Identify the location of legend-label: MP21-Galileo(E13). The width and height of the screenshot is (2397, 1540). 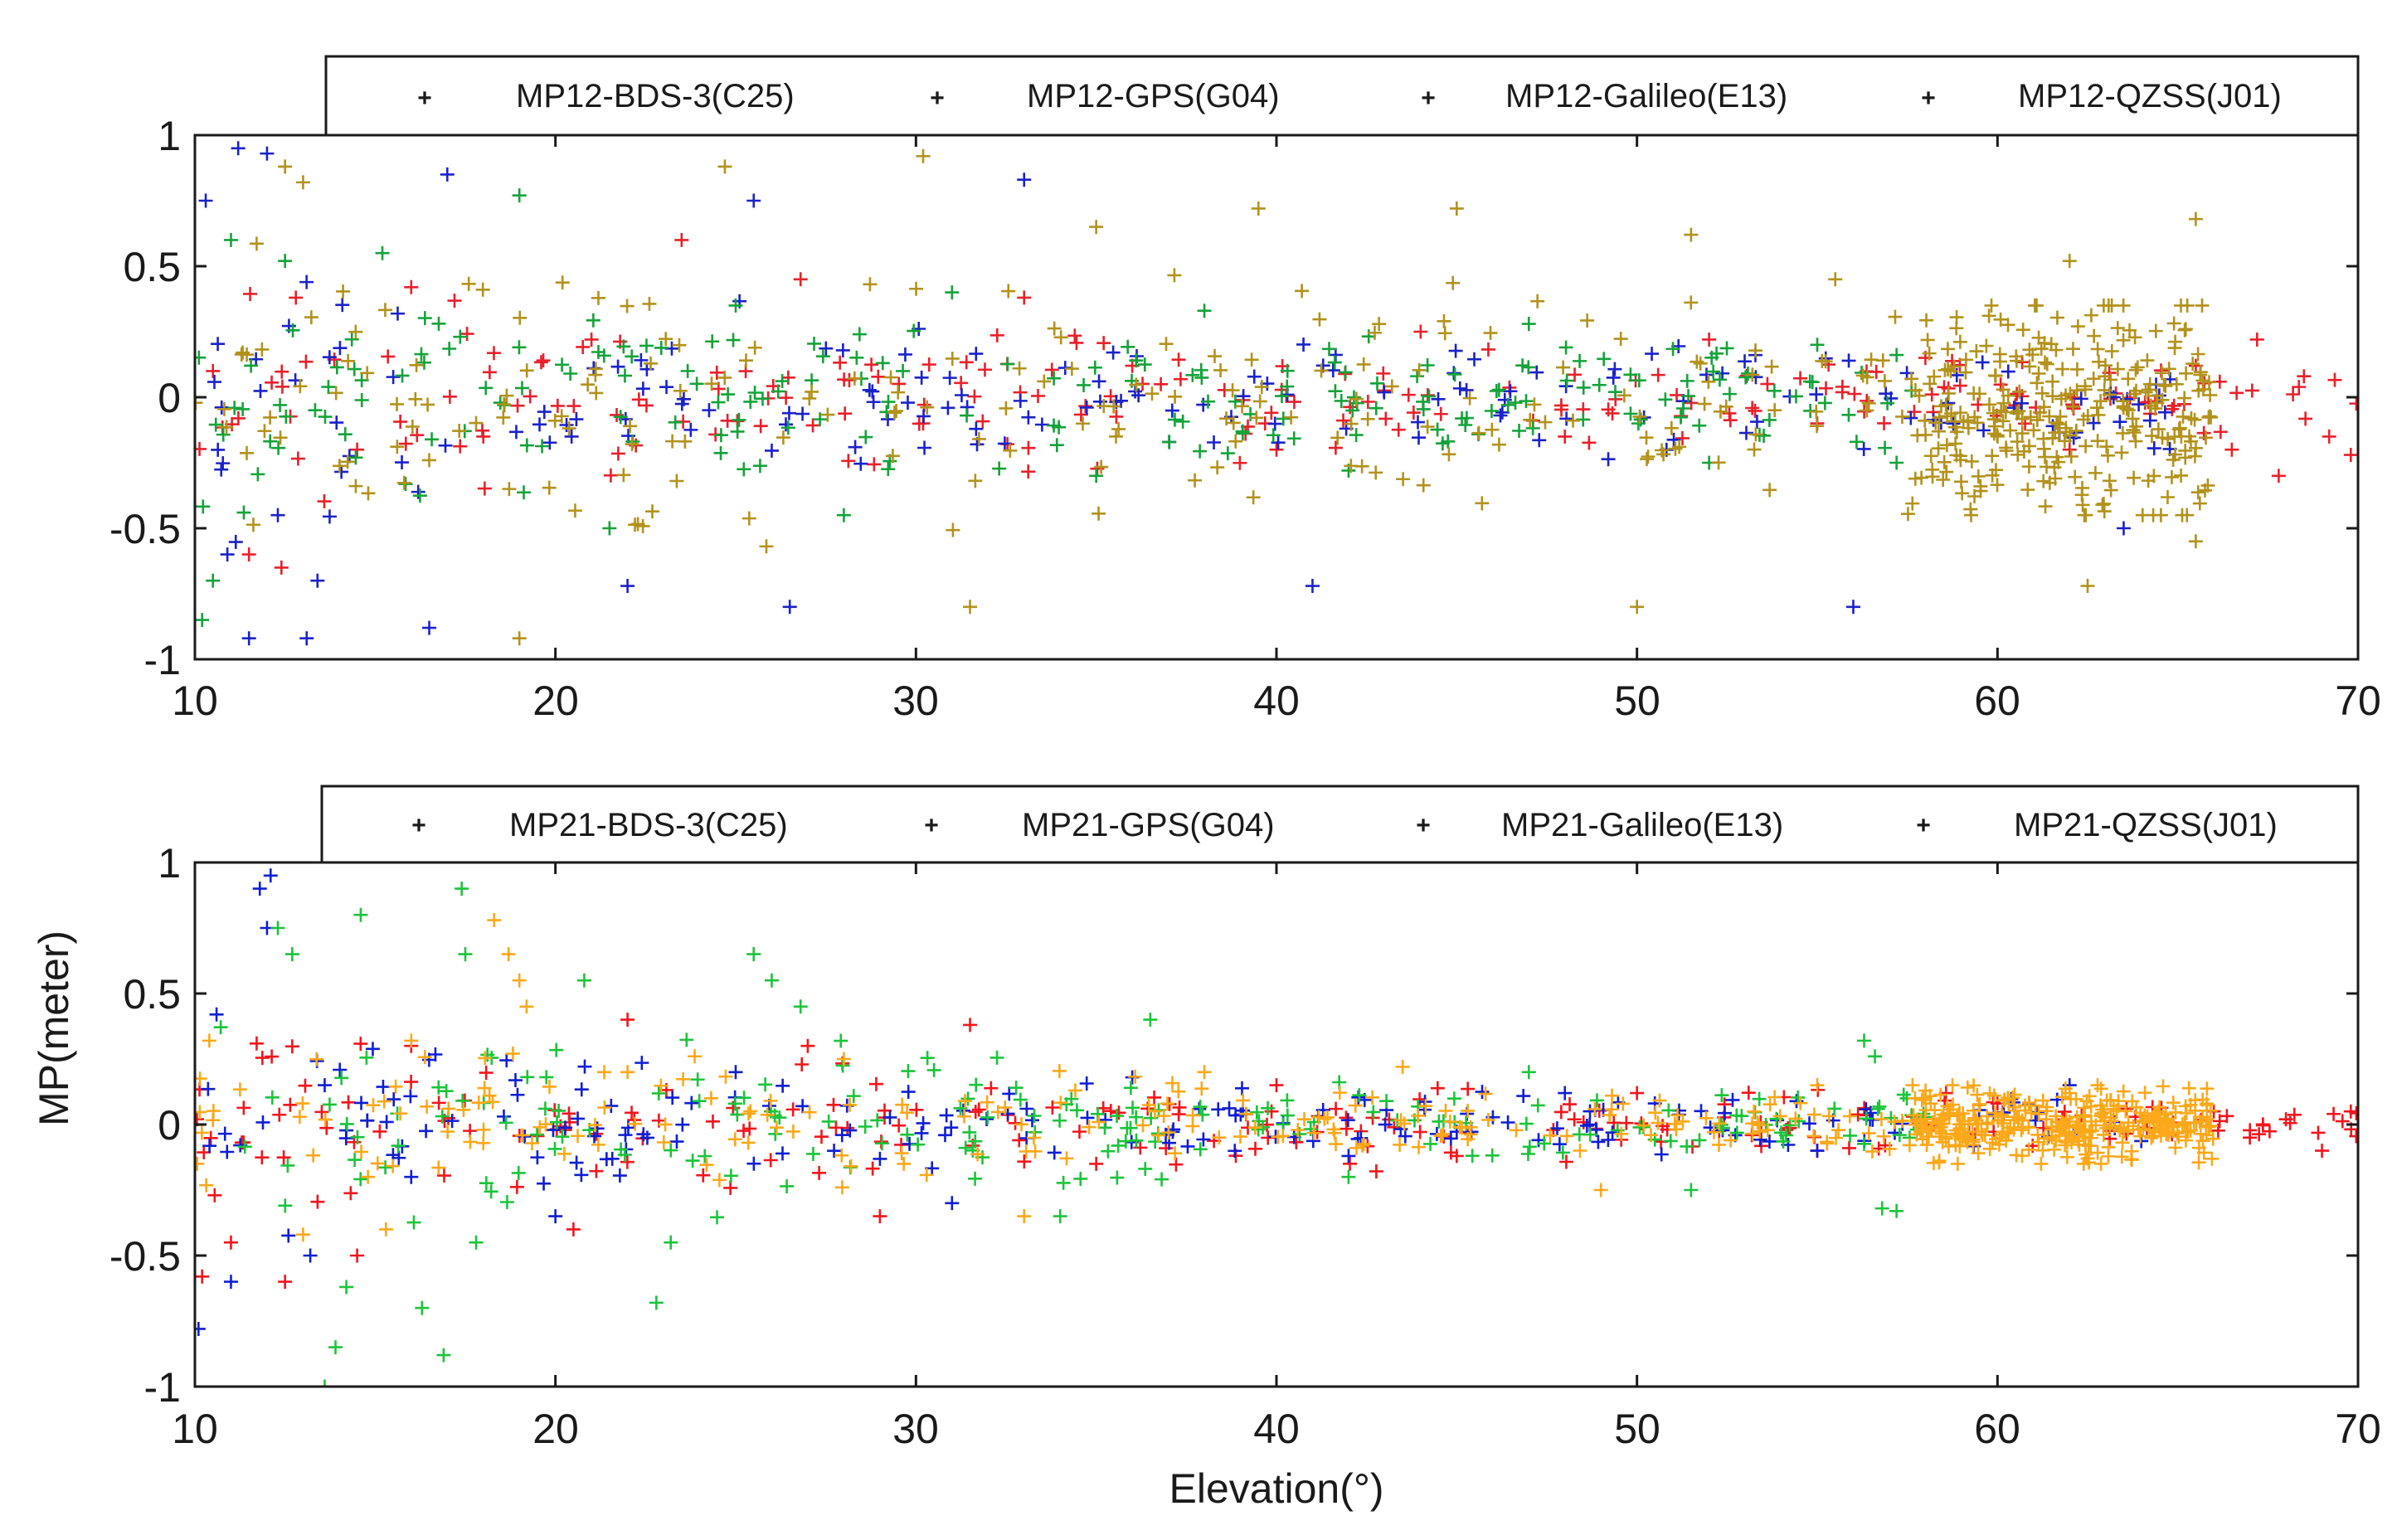
(1642, 825).